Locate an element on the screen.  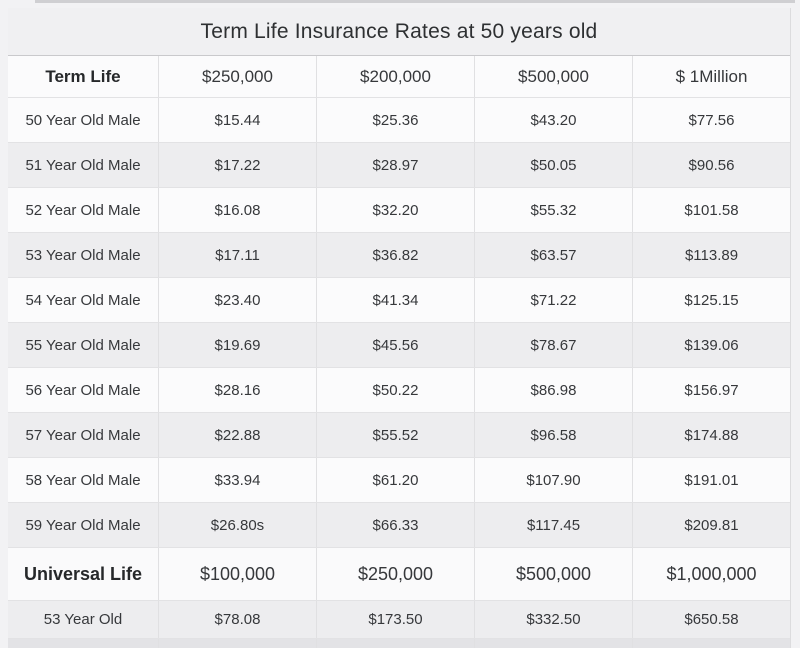
rate-cell: $36.82 is located at coordinates (395, 255).